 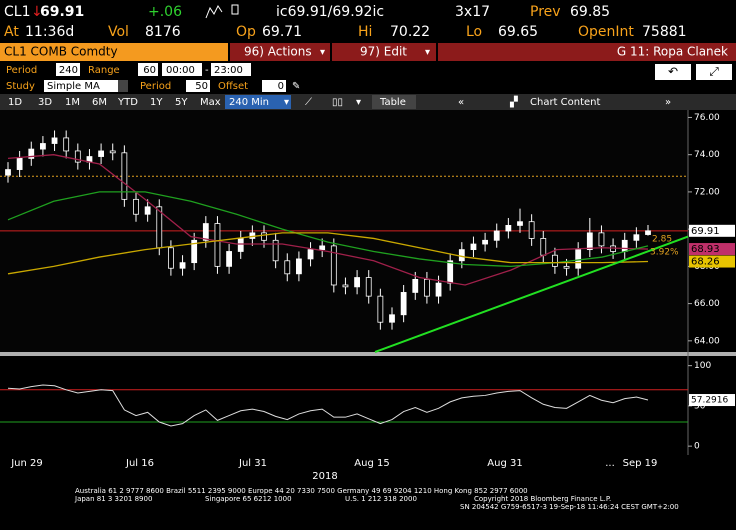 What do you see at coordinates (513, 101) in the screenshot?
I see `chart-icon: ▞` at bounding box center [513, 101].